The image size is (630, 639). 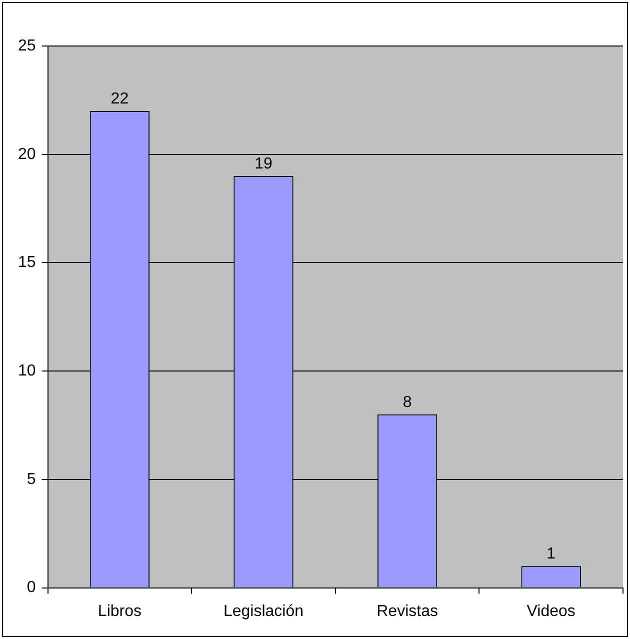 What do you see at coordinates (263, 611) in the screenshot?
I see `x-tick-label: Legislación` at bounding box center [263, 611].